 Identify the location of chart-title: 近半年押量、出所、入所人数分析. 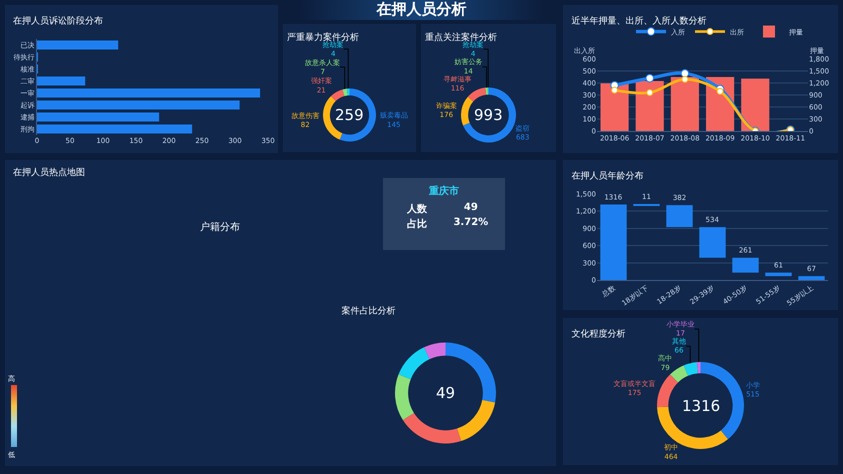
(638, 20).